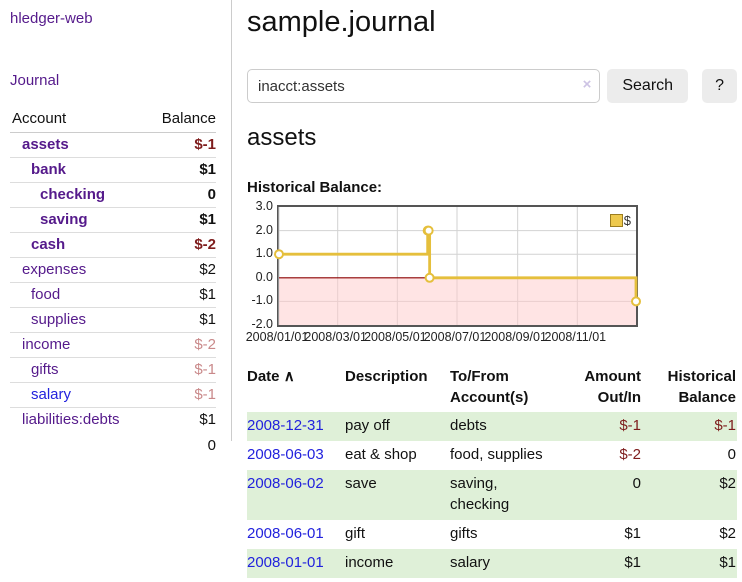 The height and width of the screenshot is (582, 742). Describe the element at coordinates (335, 337) in the screenshot. I see `x-tick-label: 2008/03/01` at that location.